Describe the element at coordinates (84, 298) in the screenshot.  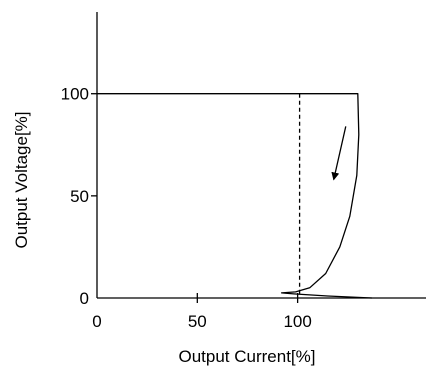
I see `y-tick-label-0: 0` at that location.